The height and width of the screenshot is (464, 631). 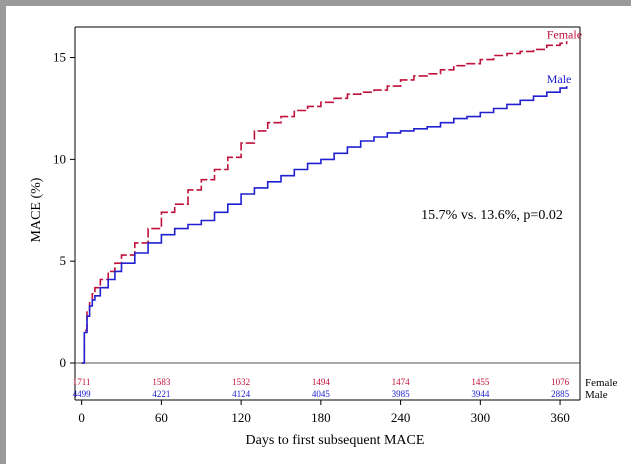 What do you see at coordinates (59, 158) in the screenshot?
I see `y-tick-label: 10` at bounding box center [59, 158].